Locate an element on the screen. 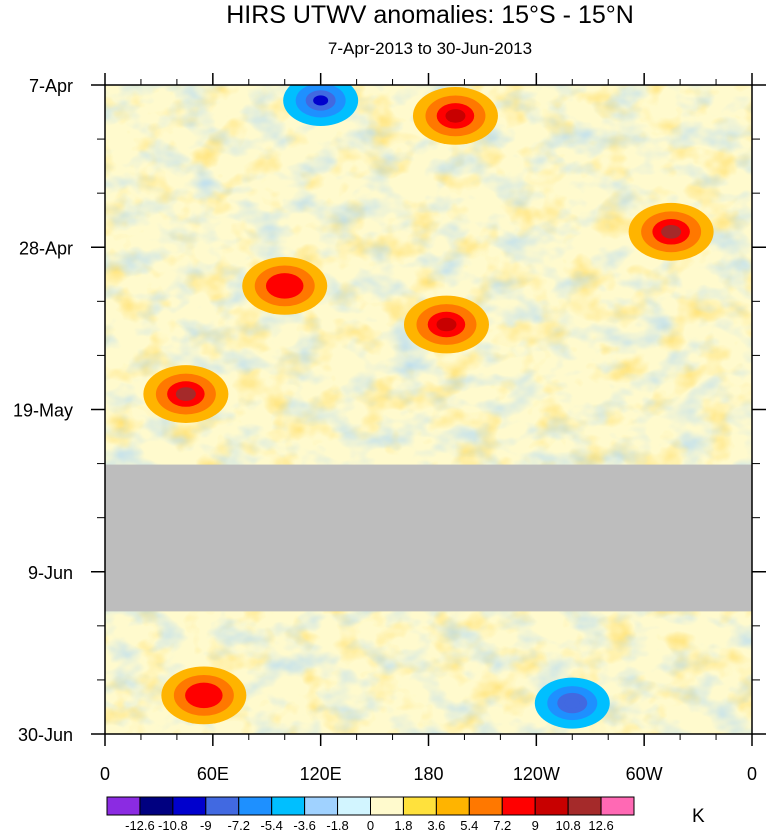 Image resolution: width=772 pixels, height=834 pixels. colorbar-label: 12.6 is located at coordinates (600, 825).